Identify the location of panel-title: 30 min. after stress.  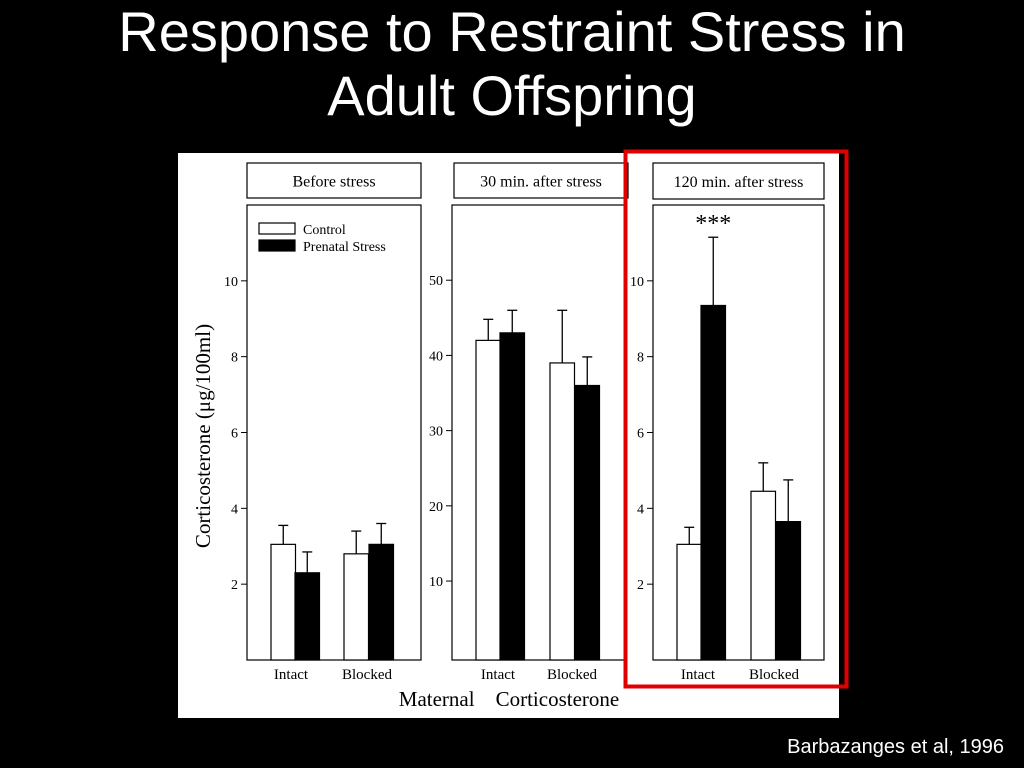
(541, 182).